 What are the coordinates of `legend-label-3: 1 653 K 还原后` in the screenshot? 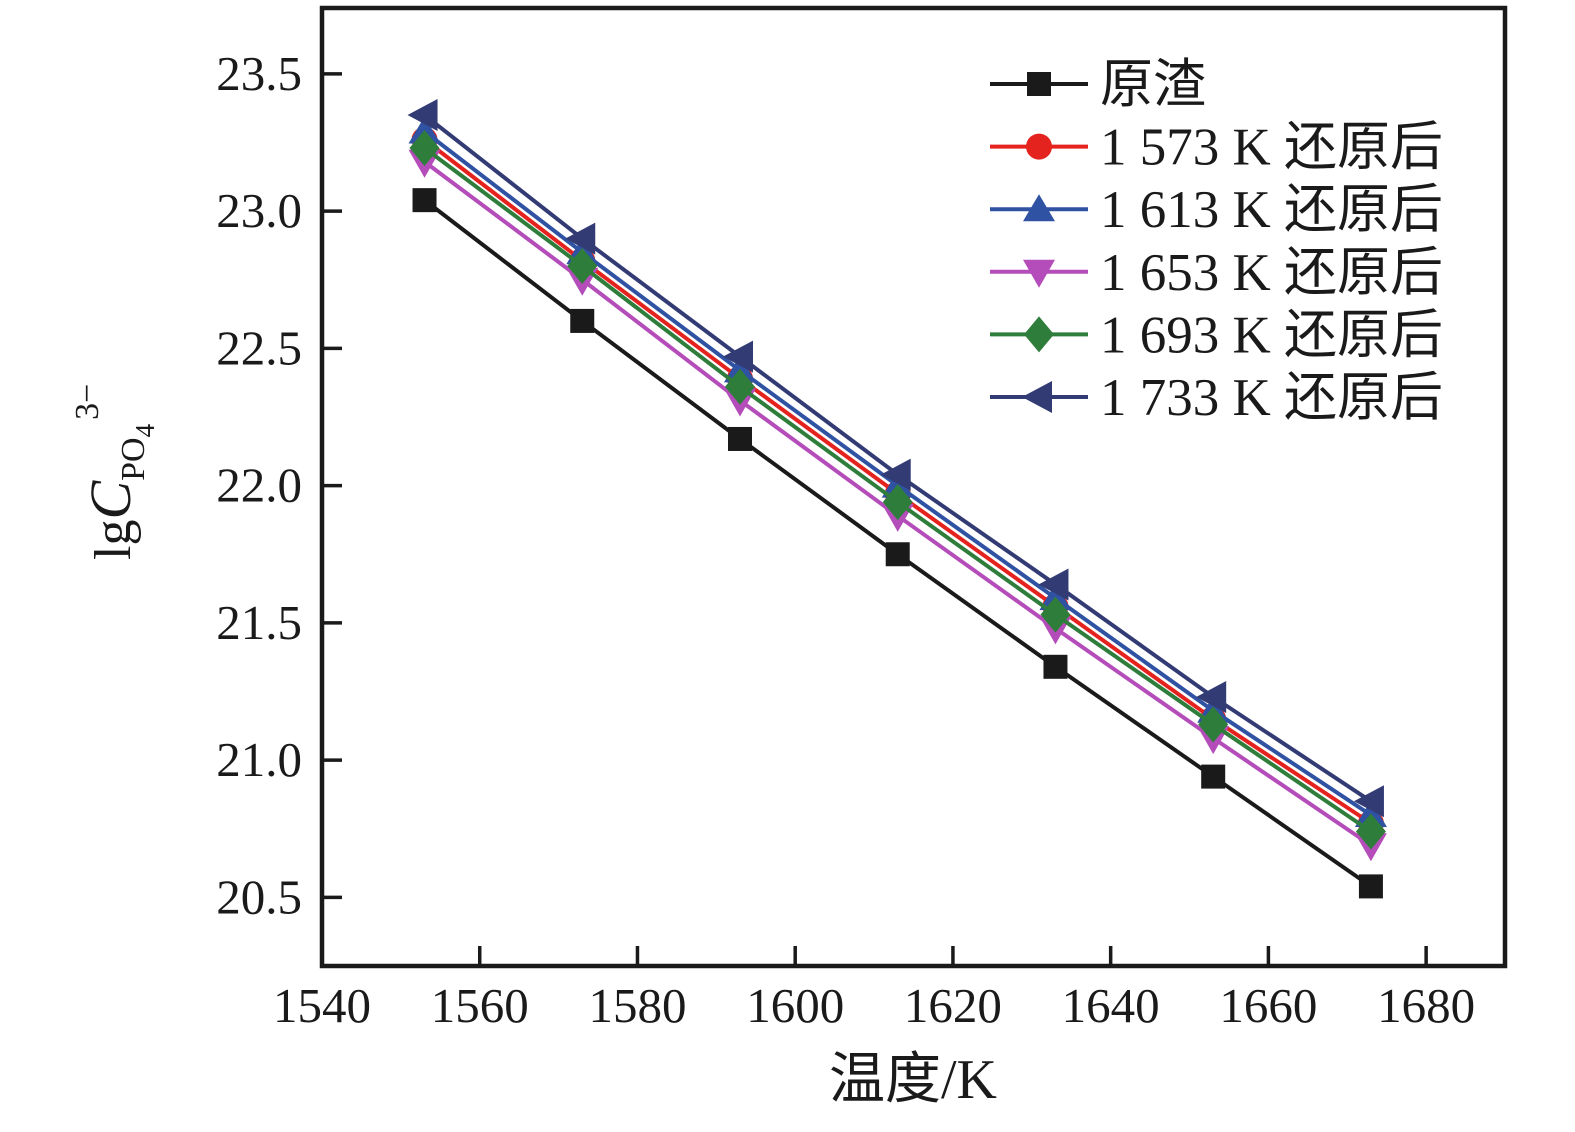 It's located at (1271, 273).